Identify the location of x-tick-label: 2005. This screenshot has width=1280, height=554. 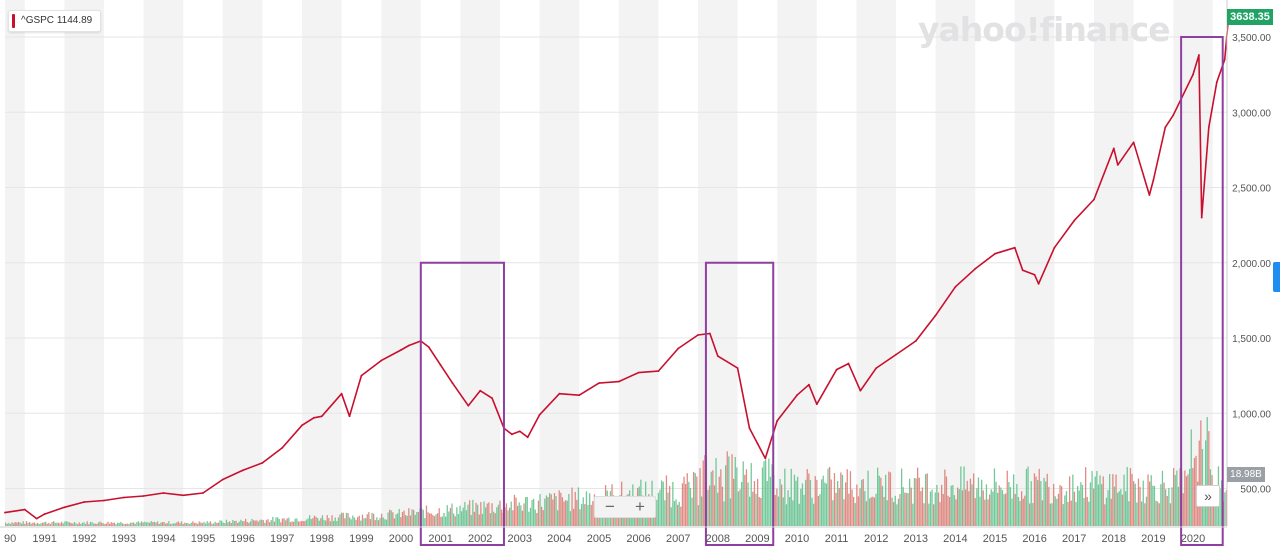
(599, 539).